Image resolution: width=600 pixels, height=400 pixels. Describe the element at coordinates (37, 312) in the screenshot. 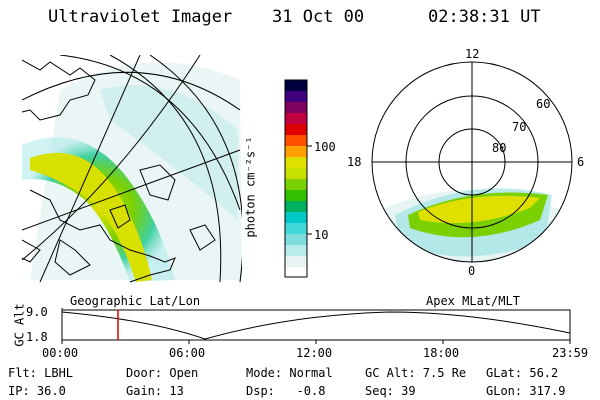

I see `y-tick-9: 9.0` at that location.